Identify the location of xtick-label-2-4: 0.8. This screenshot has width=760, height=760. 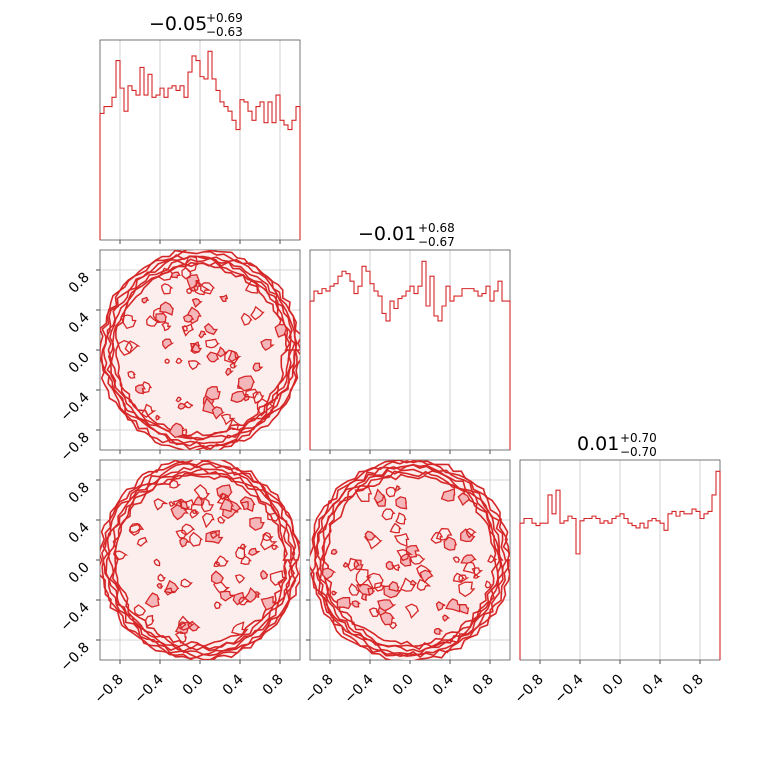
(483, 685).